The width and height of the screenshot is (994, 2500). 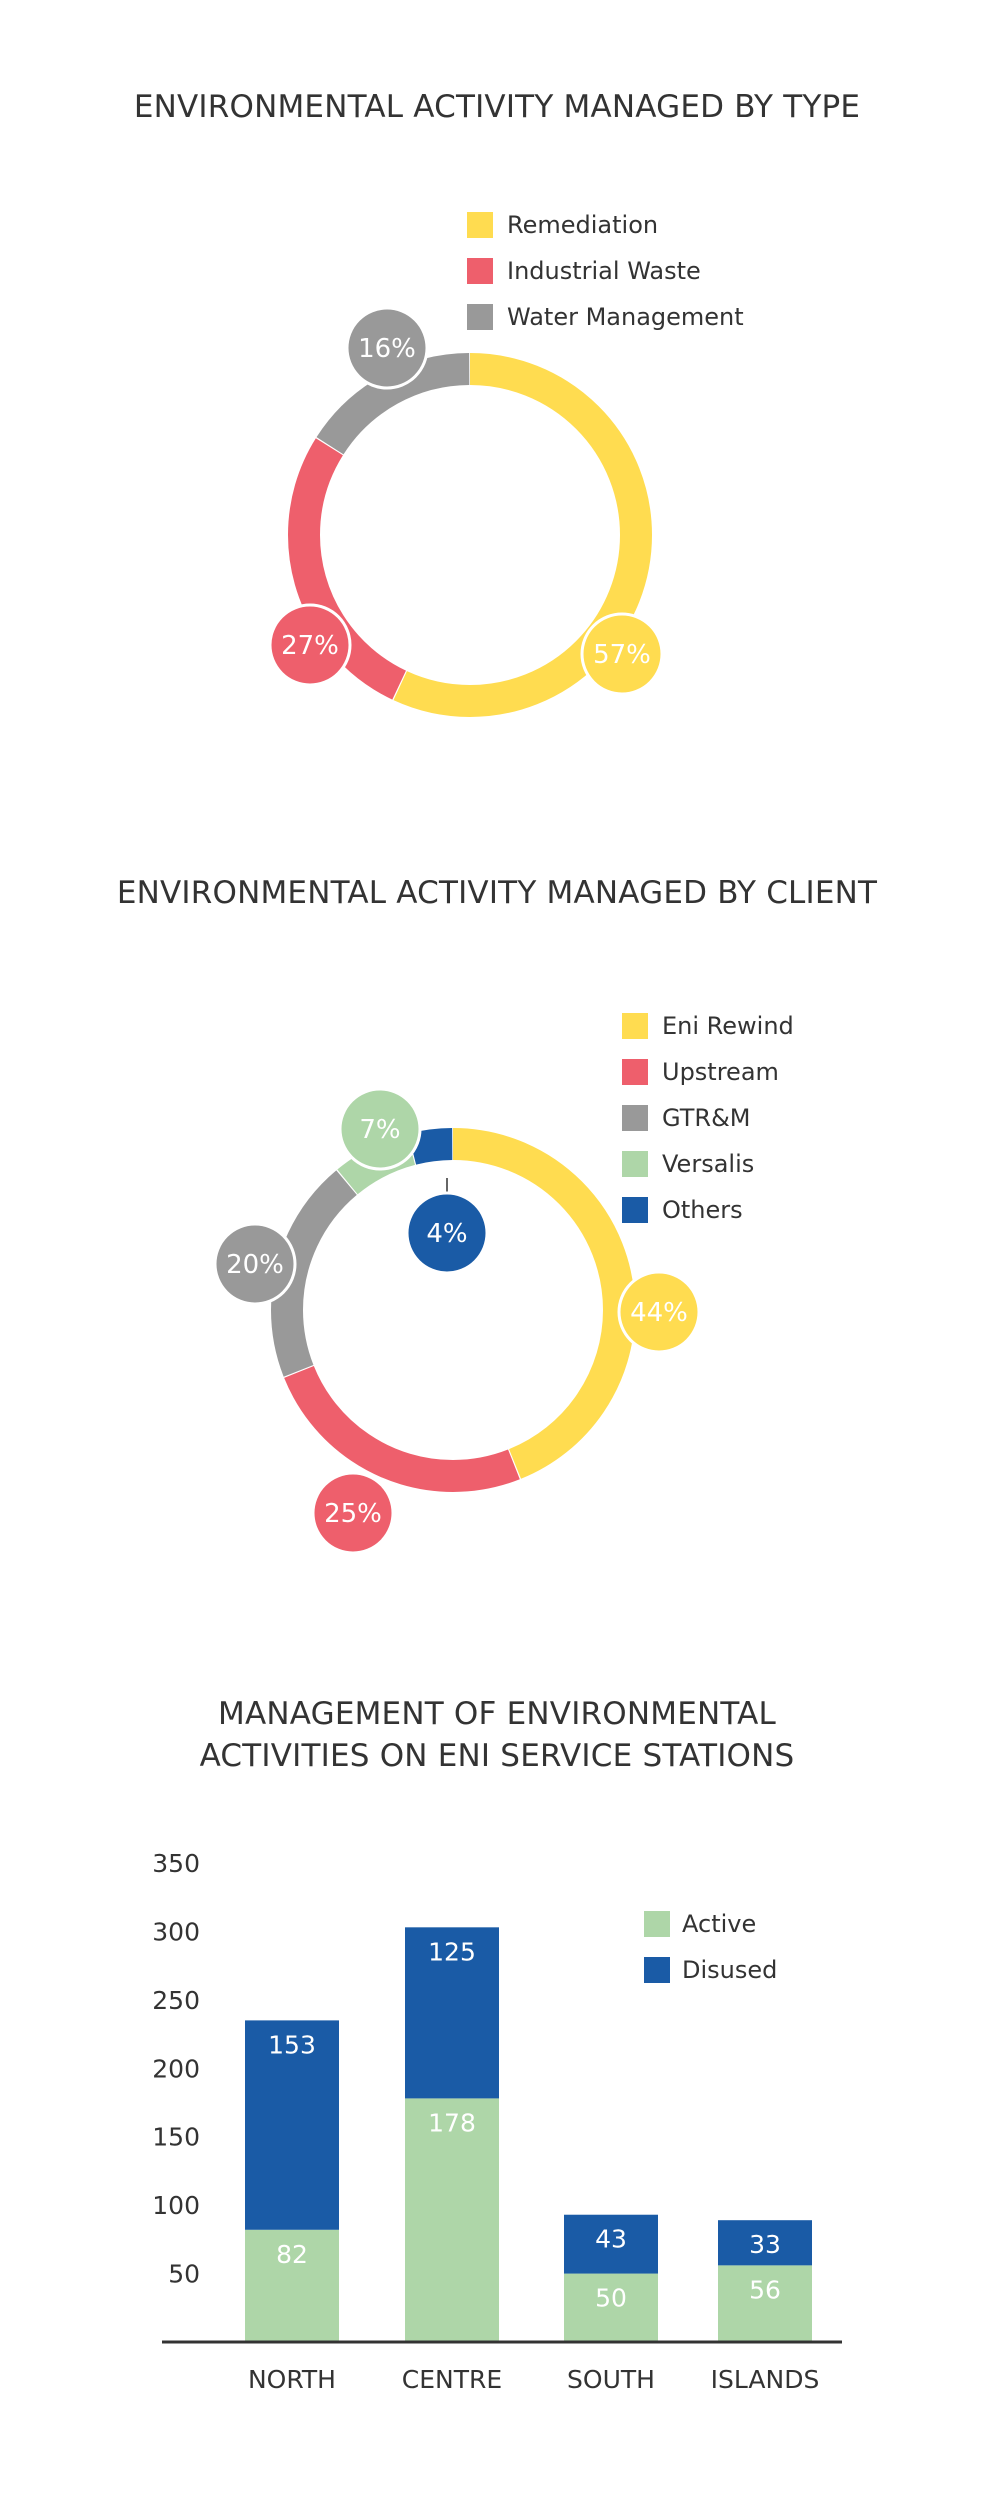 What do you see at coordinates (728, 1026) in the screenshot?
I see `legend-label-eni-rewind: Eni Rewind` at bounding box center [728, 1026].